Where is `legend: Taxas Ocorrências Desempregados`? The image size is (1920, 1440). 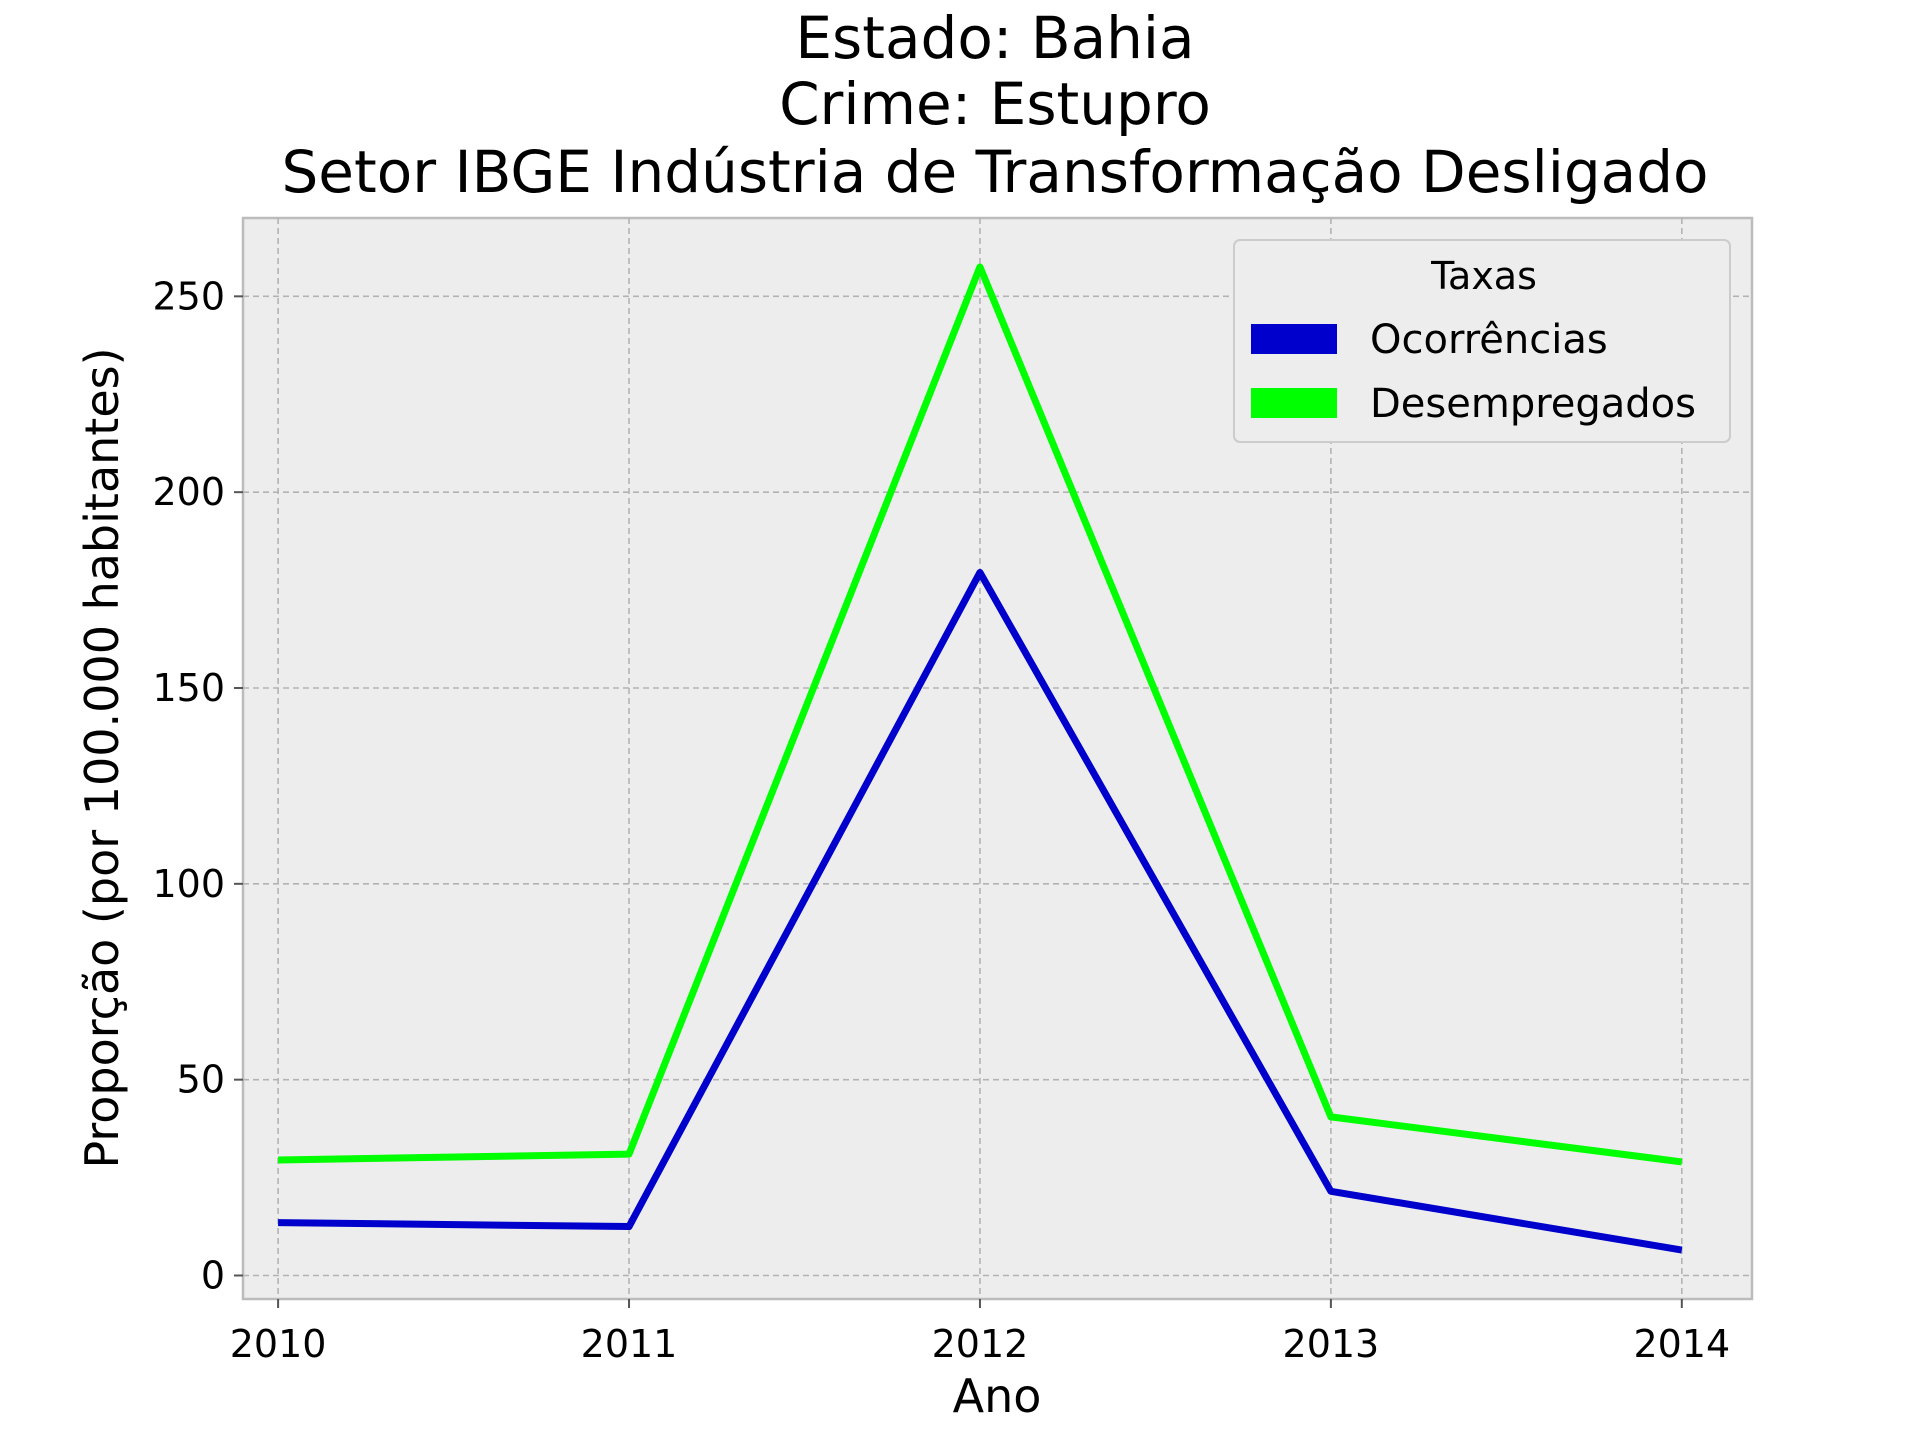 legend: Taxas Ocorrências Desempregados is located at coordinates (1482, 341).